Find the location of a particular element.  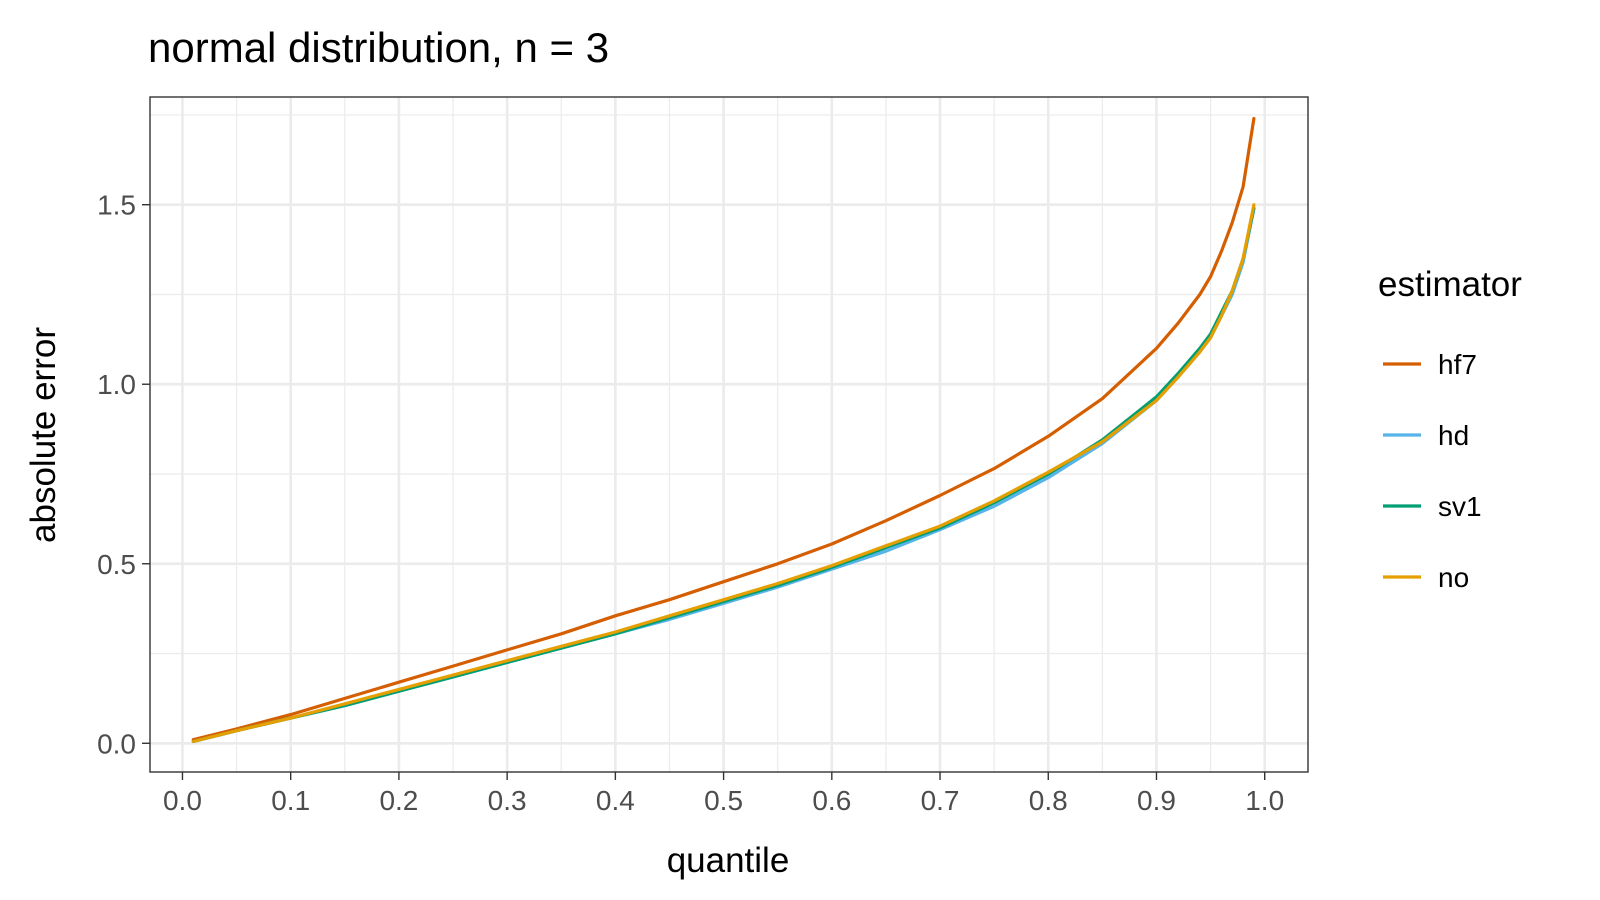

x-tick-label: 1.0 is located at coordinates (1264, 800).